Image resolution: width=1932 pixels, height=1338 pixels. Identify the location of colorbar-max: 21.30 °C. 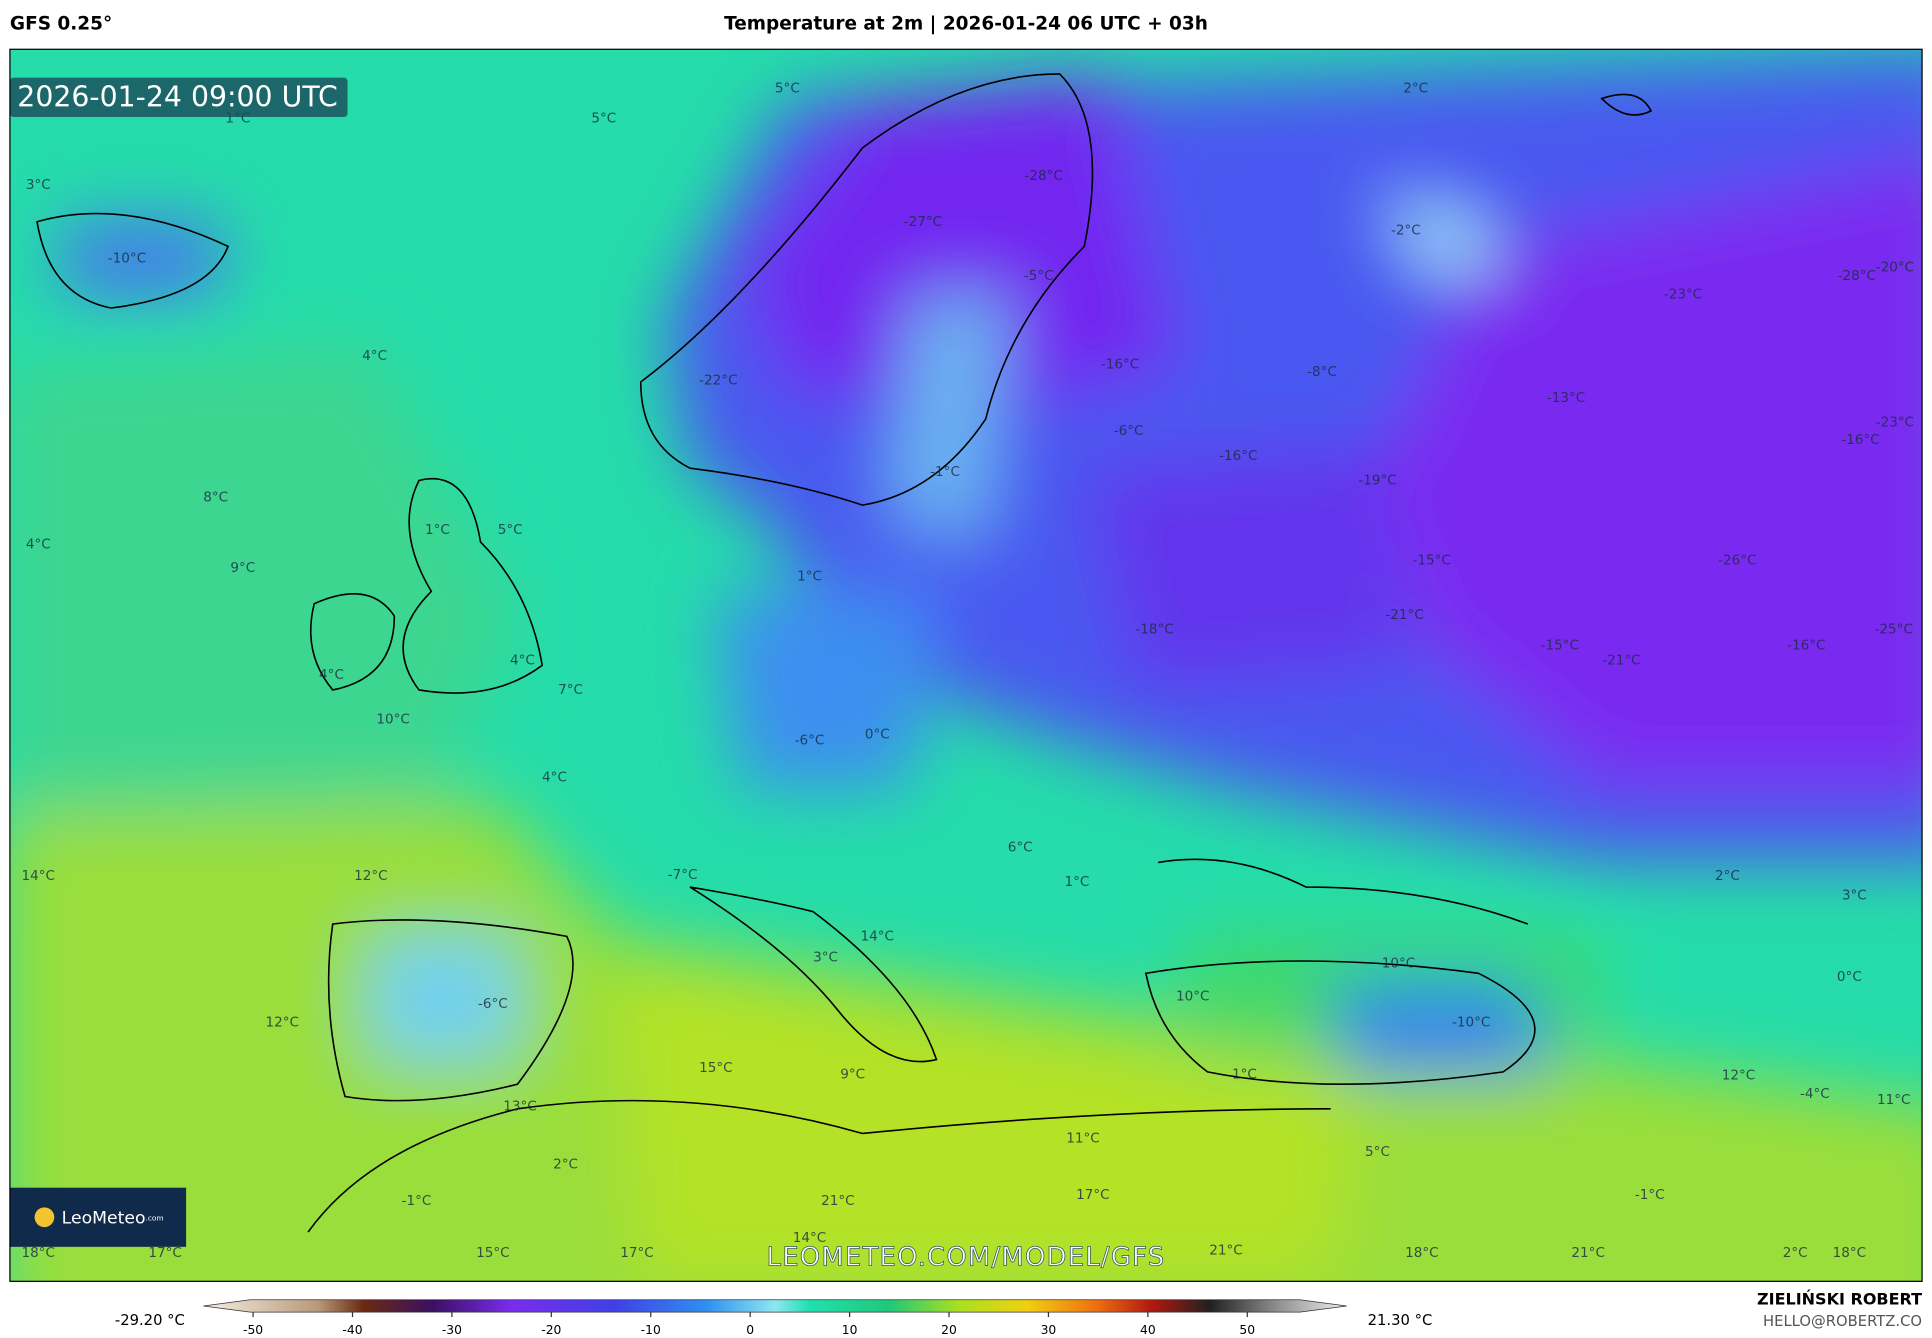
(1400, 1320).